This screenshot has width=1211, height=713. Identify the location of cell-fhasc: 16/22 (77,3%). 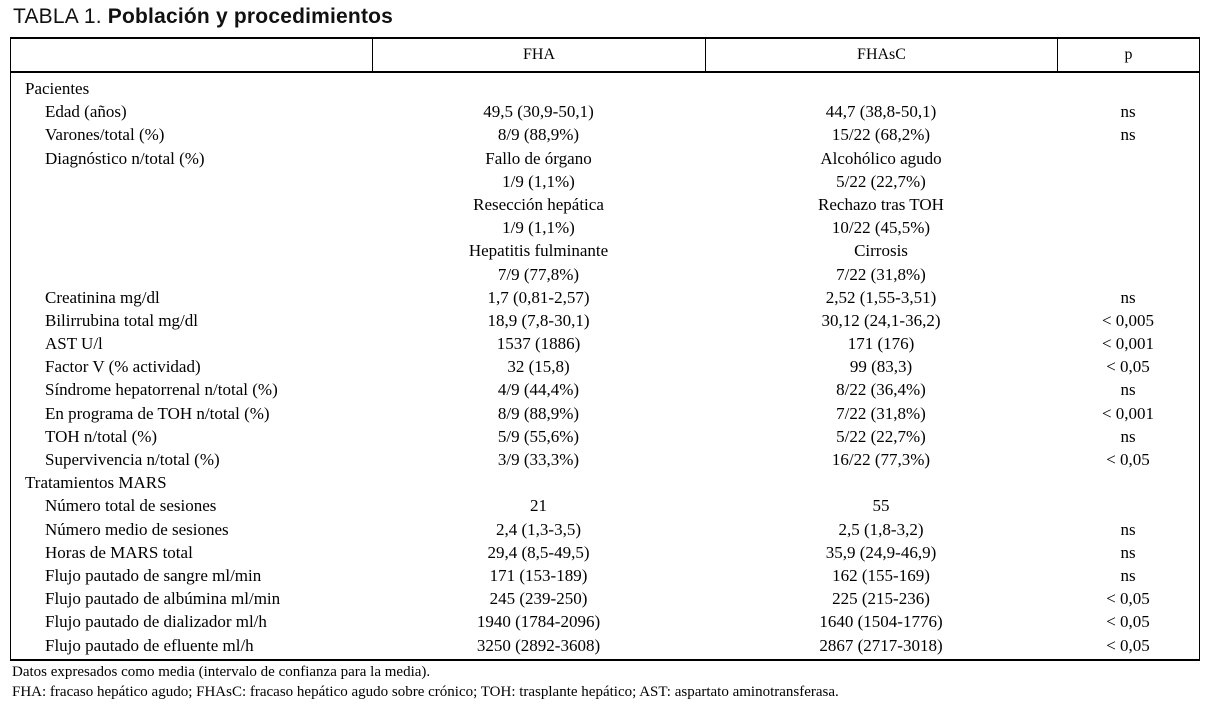
(881, 459).